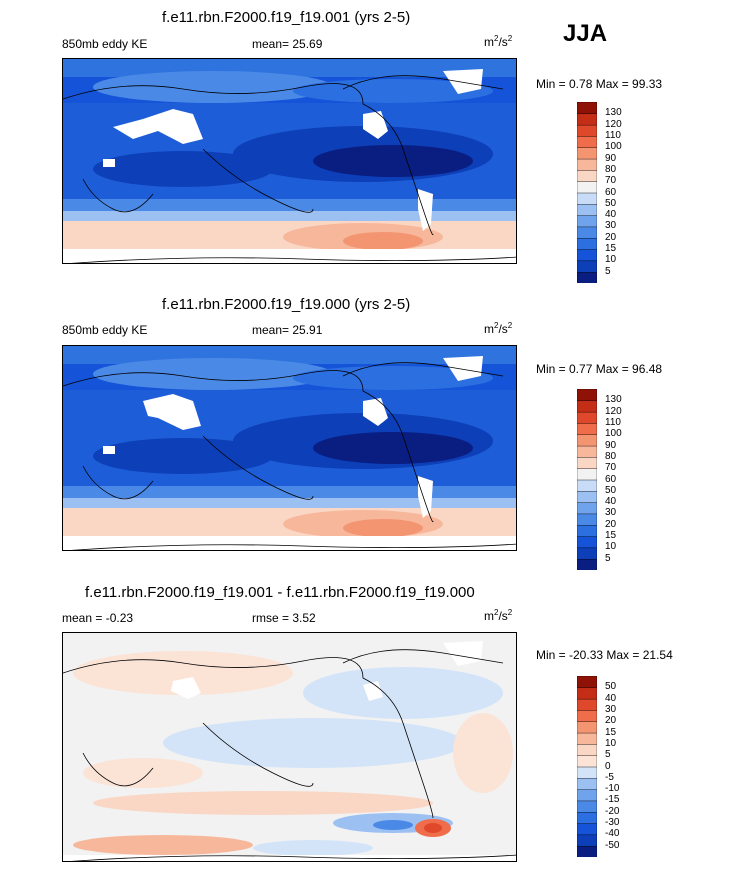 This screenshot has height=872, width=733. Describe the element at coordinates (498, 615) in the screenshot. I see `panel-3-units: m2/s2` at that location.